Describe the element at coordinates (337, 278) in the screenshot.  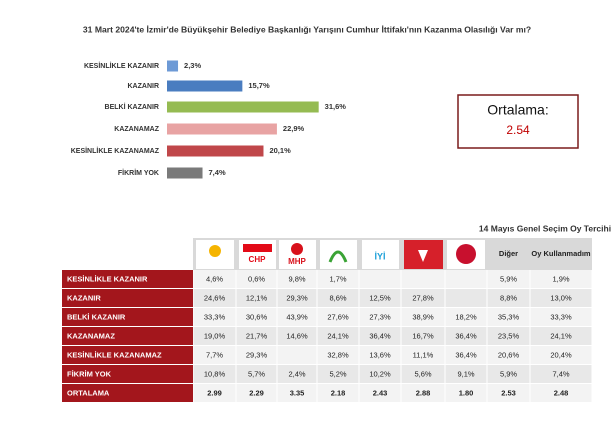
I see `cell-text: 1,7%` at that location.